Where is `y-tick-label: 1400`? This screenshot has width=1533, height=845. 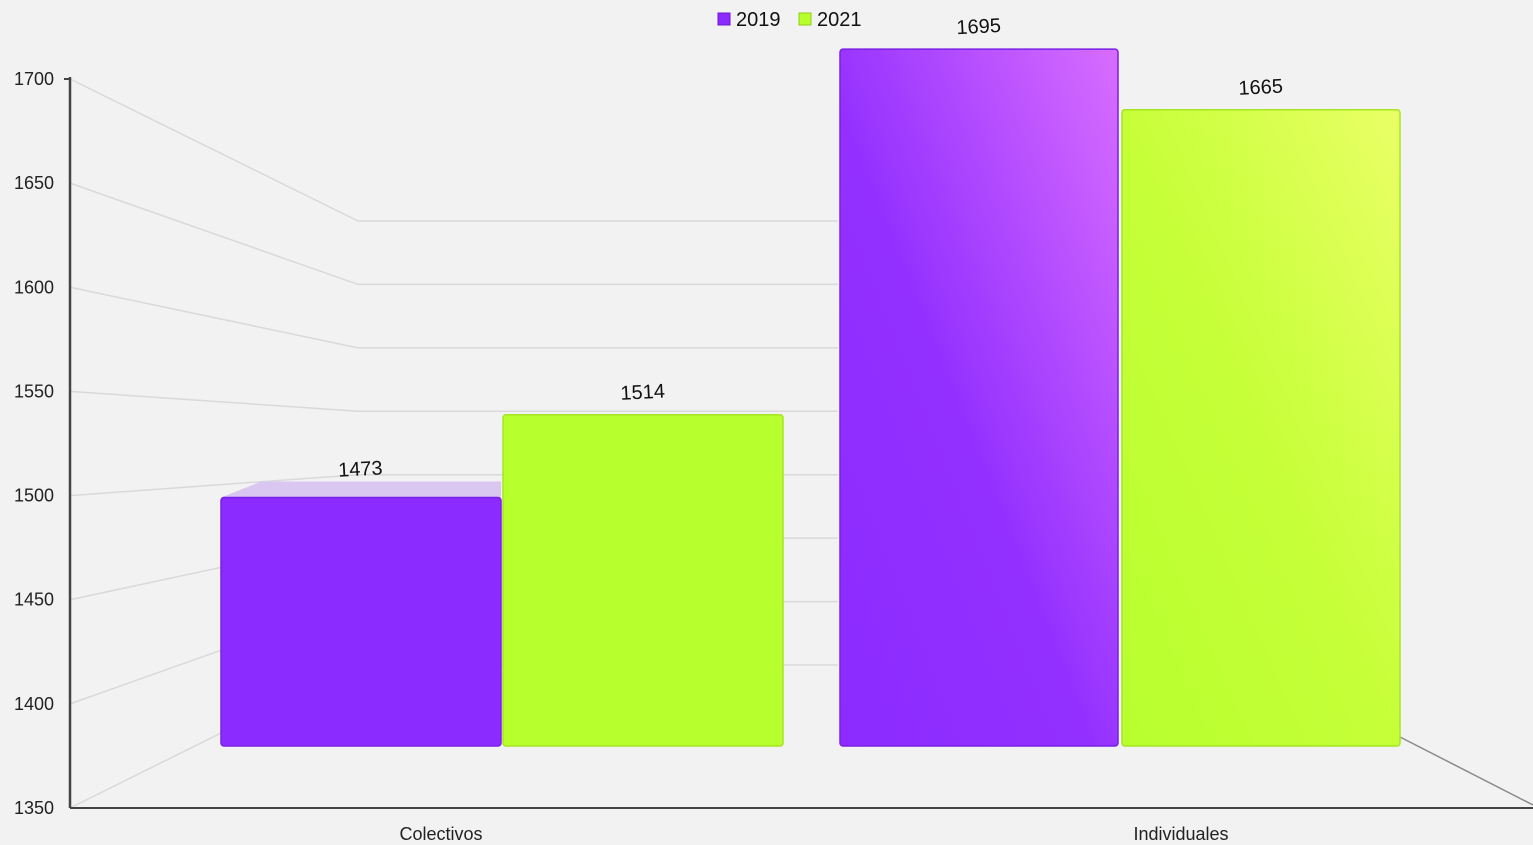
y-tick-label: 1400 is located at coordinates (34, 704).